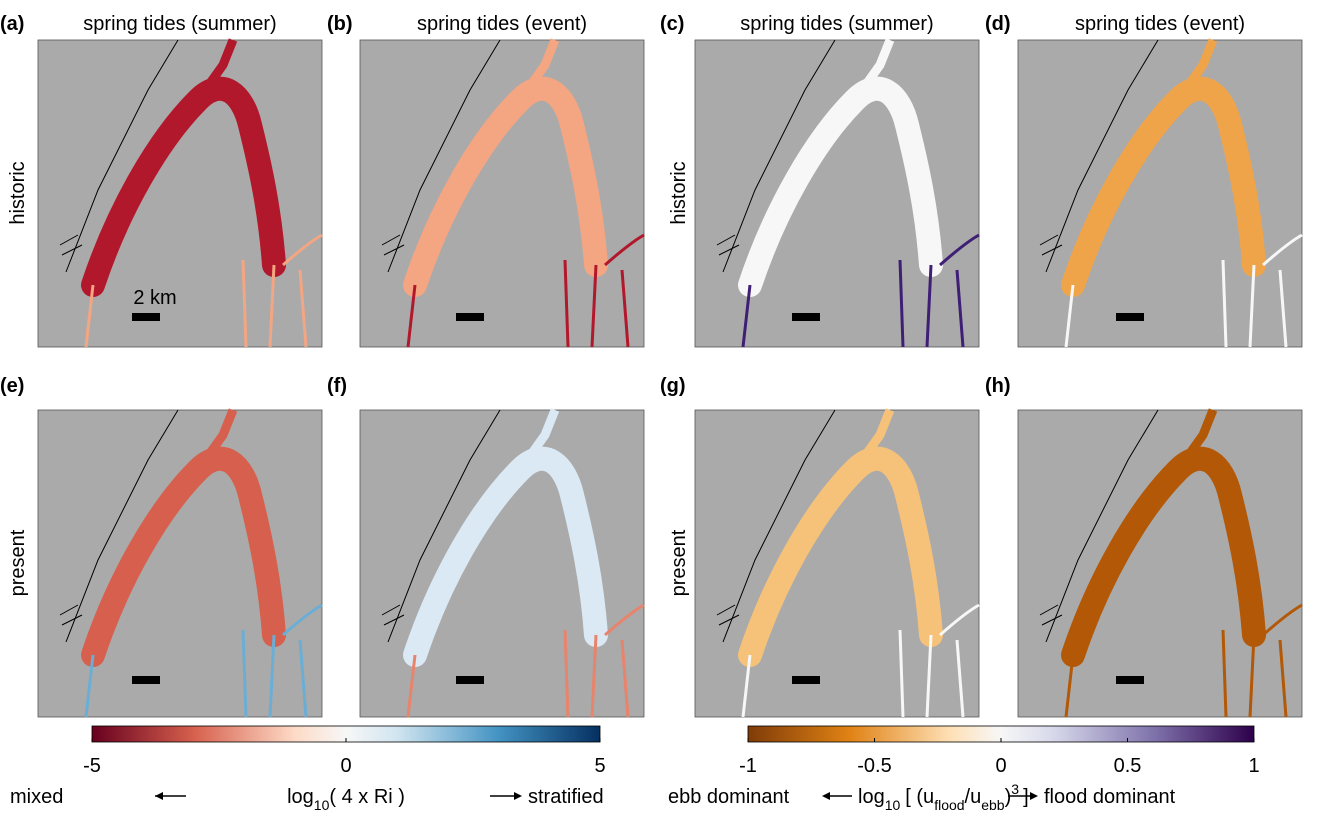 This screenshot has width=1339, height=813. What do you see at coordinates (367, 797) in the screenshot?
I see `label-part: ( 4 x Ri )` at bounding box center [367, 797].